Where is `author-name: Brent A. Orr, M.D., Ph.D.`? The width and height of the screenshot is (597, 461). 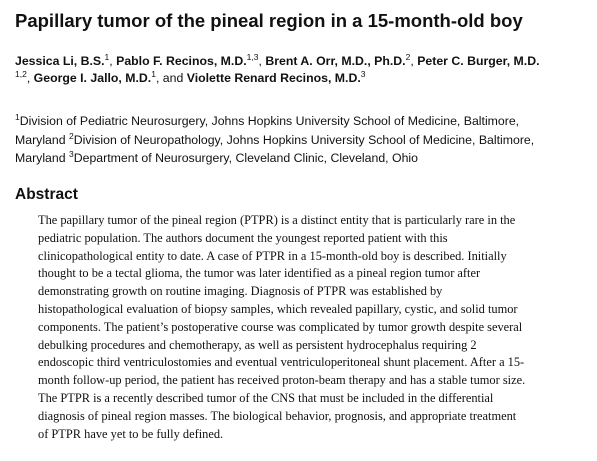
author-name: Brent A. Orr, M.D., Ph.D. is located at coordinates (335, 61).